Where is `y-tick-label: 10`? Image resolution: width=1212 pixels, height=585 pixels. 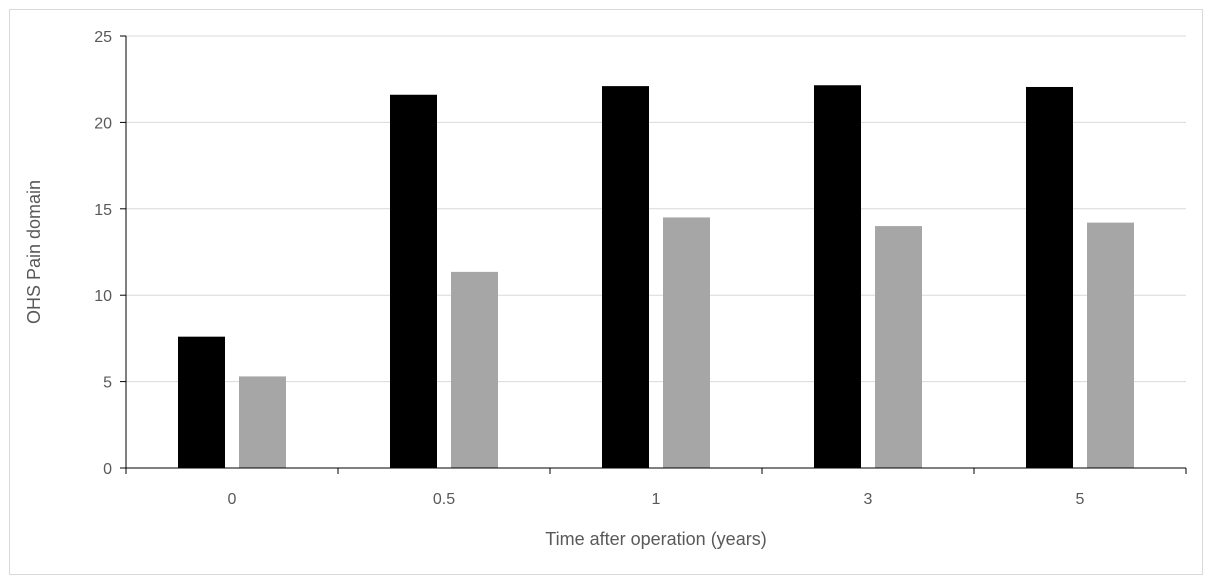
y-tick-label: 10 is located at coordinates (103, 296).